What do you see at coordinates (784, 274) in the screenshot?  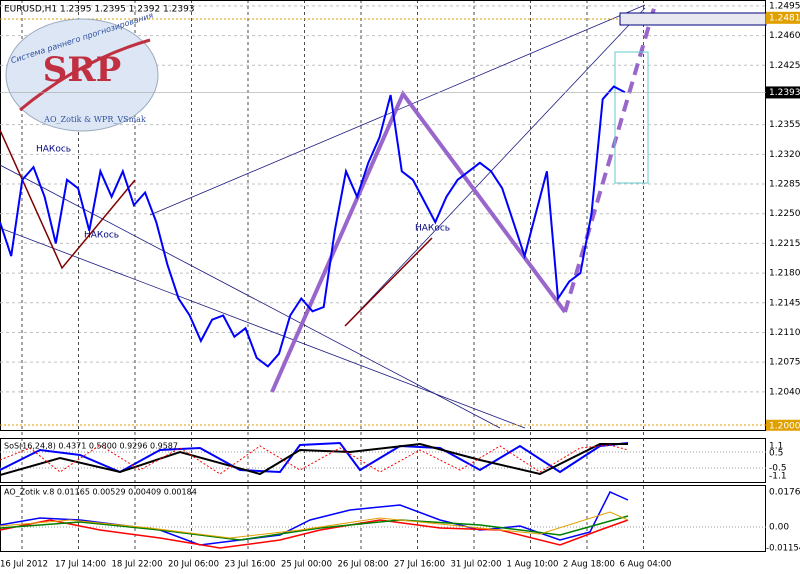 I see `y-tick-label: 1.2180` at bounding box center [784, 274].